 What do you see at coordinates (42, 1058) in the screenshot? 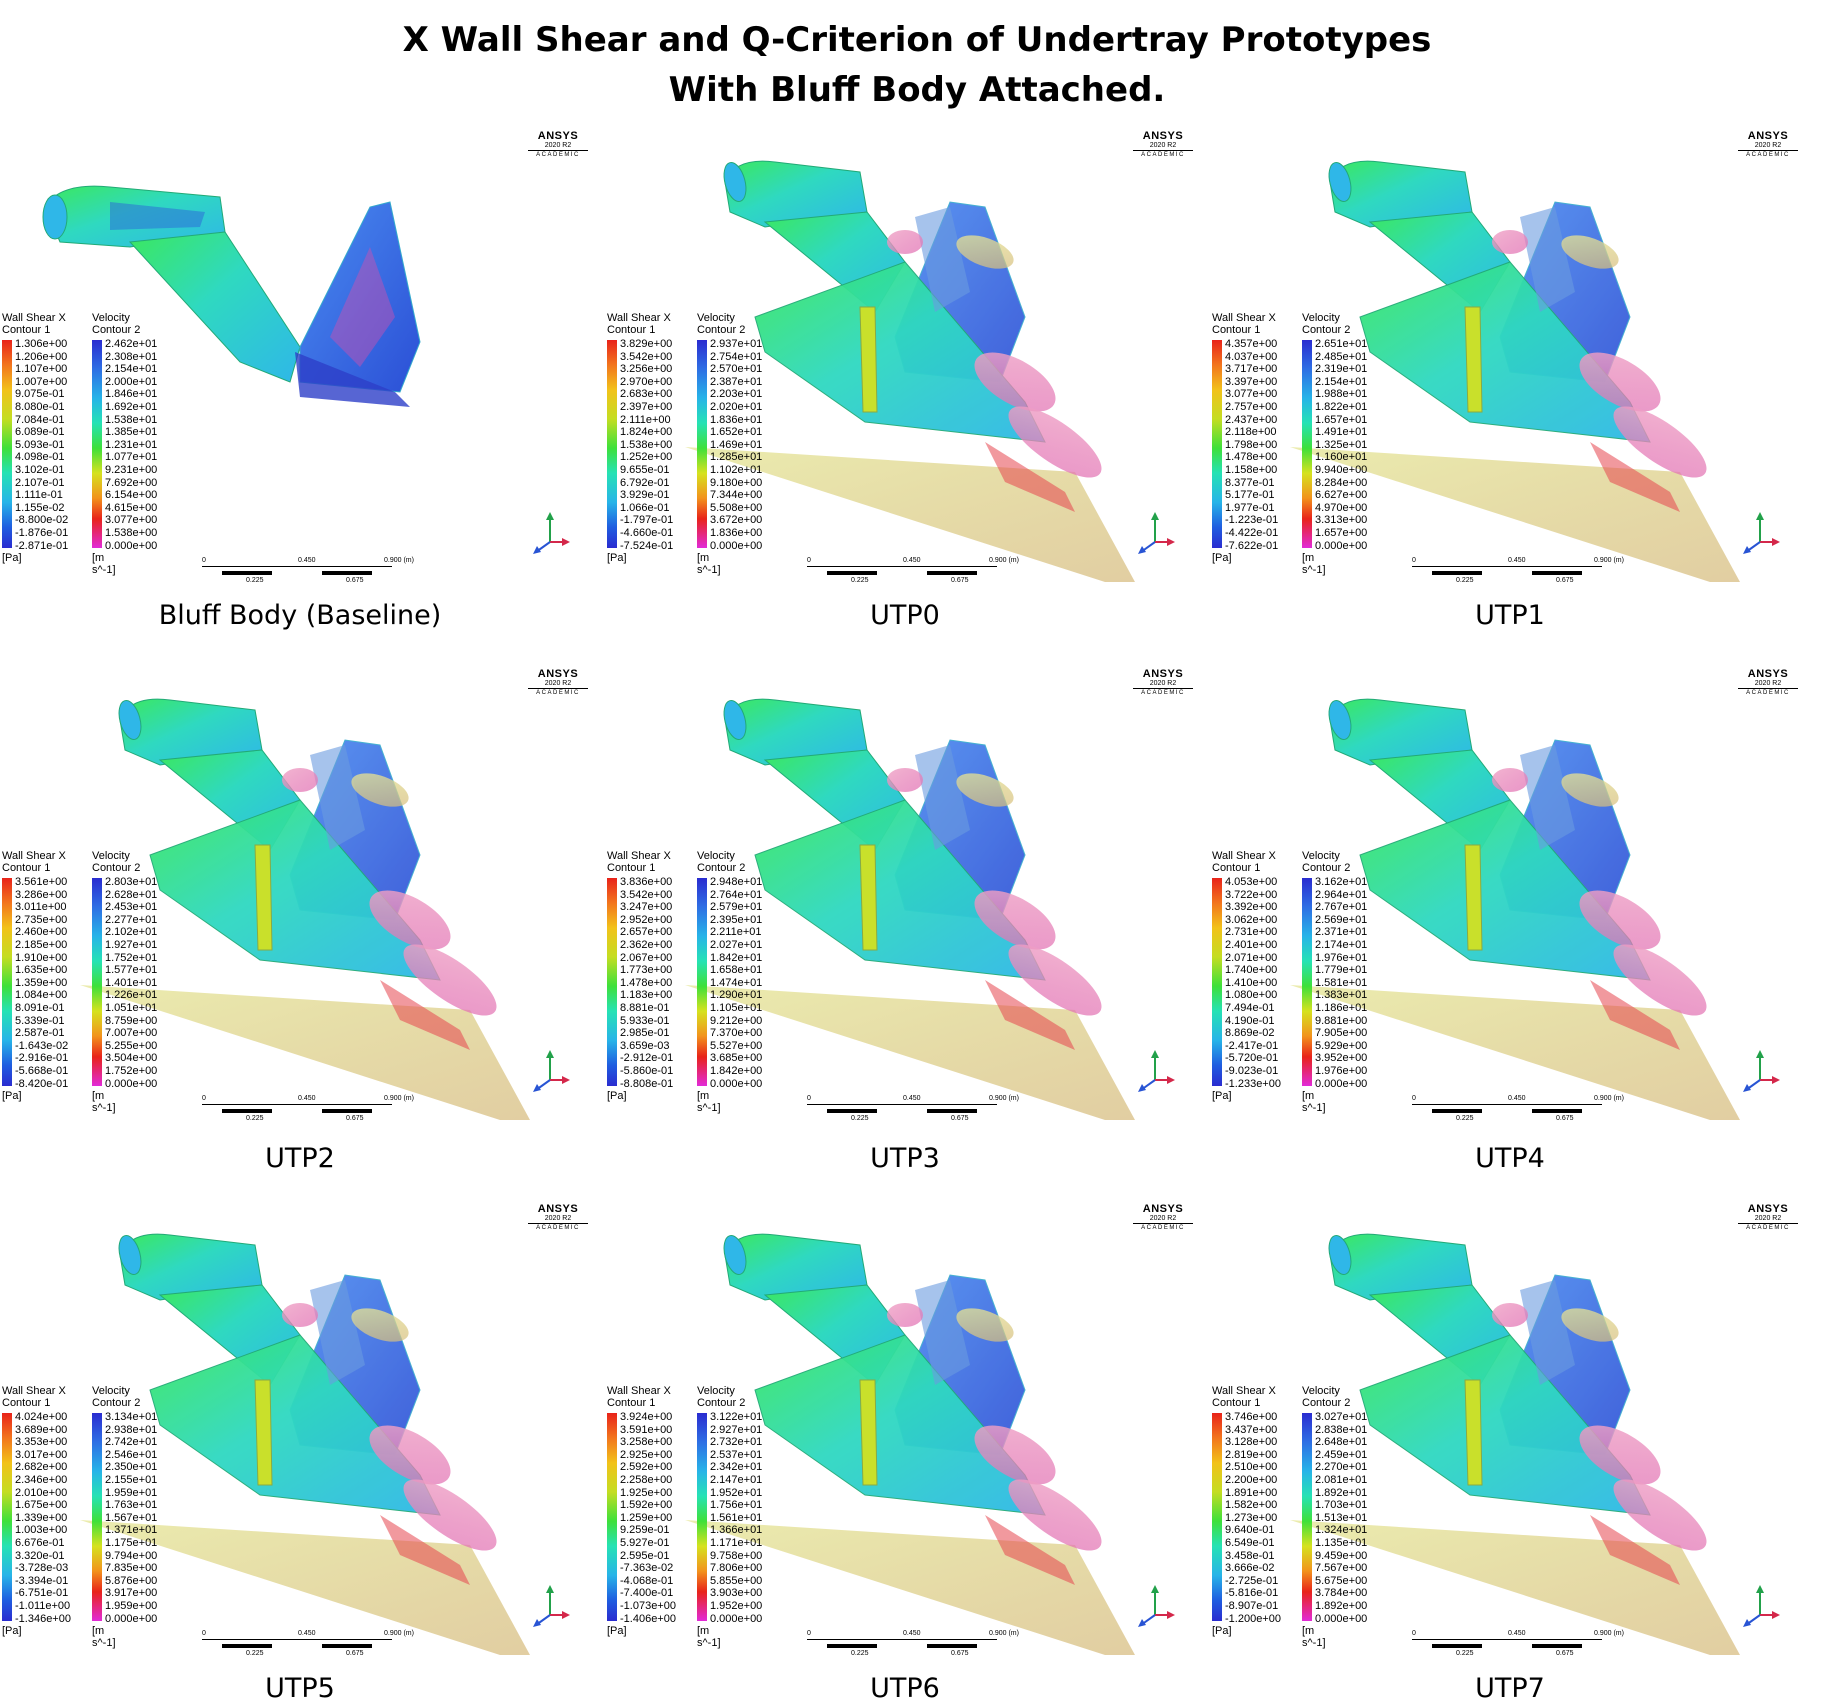
I see `shear-tick-label: -2.916e-01` at bounding box center [42, 1058].